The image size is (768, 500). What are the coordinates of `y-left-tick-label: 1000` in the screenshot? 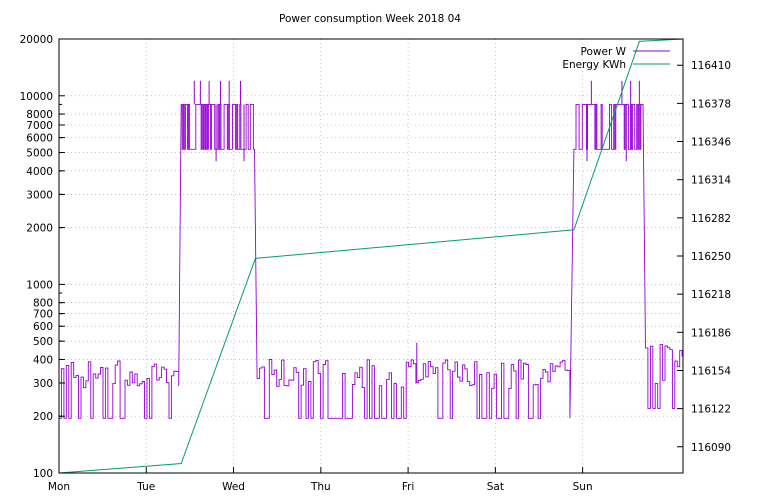 It's located at (39, 285).